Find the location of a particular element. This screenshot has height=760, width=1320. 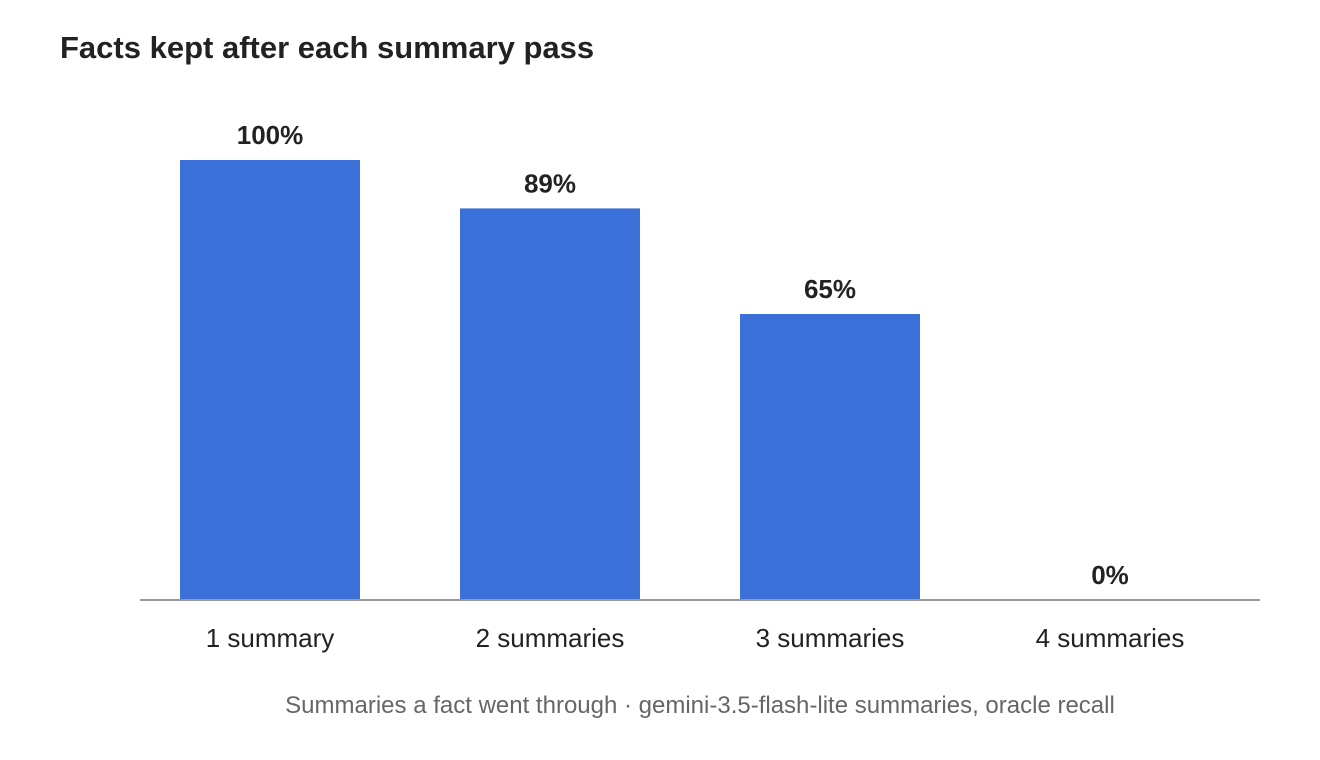

x-tick-label-4: 4 summaries is located at coordinates (1110, 638).